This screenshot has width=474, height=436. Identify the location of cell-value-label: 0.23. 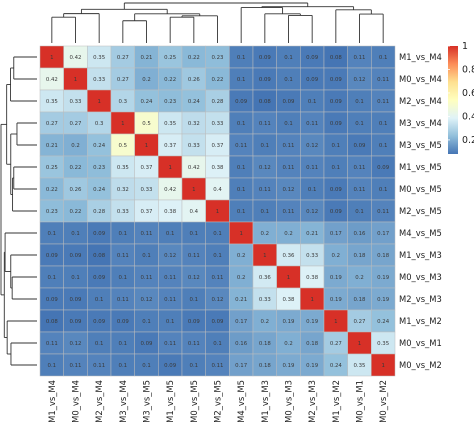
(170, 102).